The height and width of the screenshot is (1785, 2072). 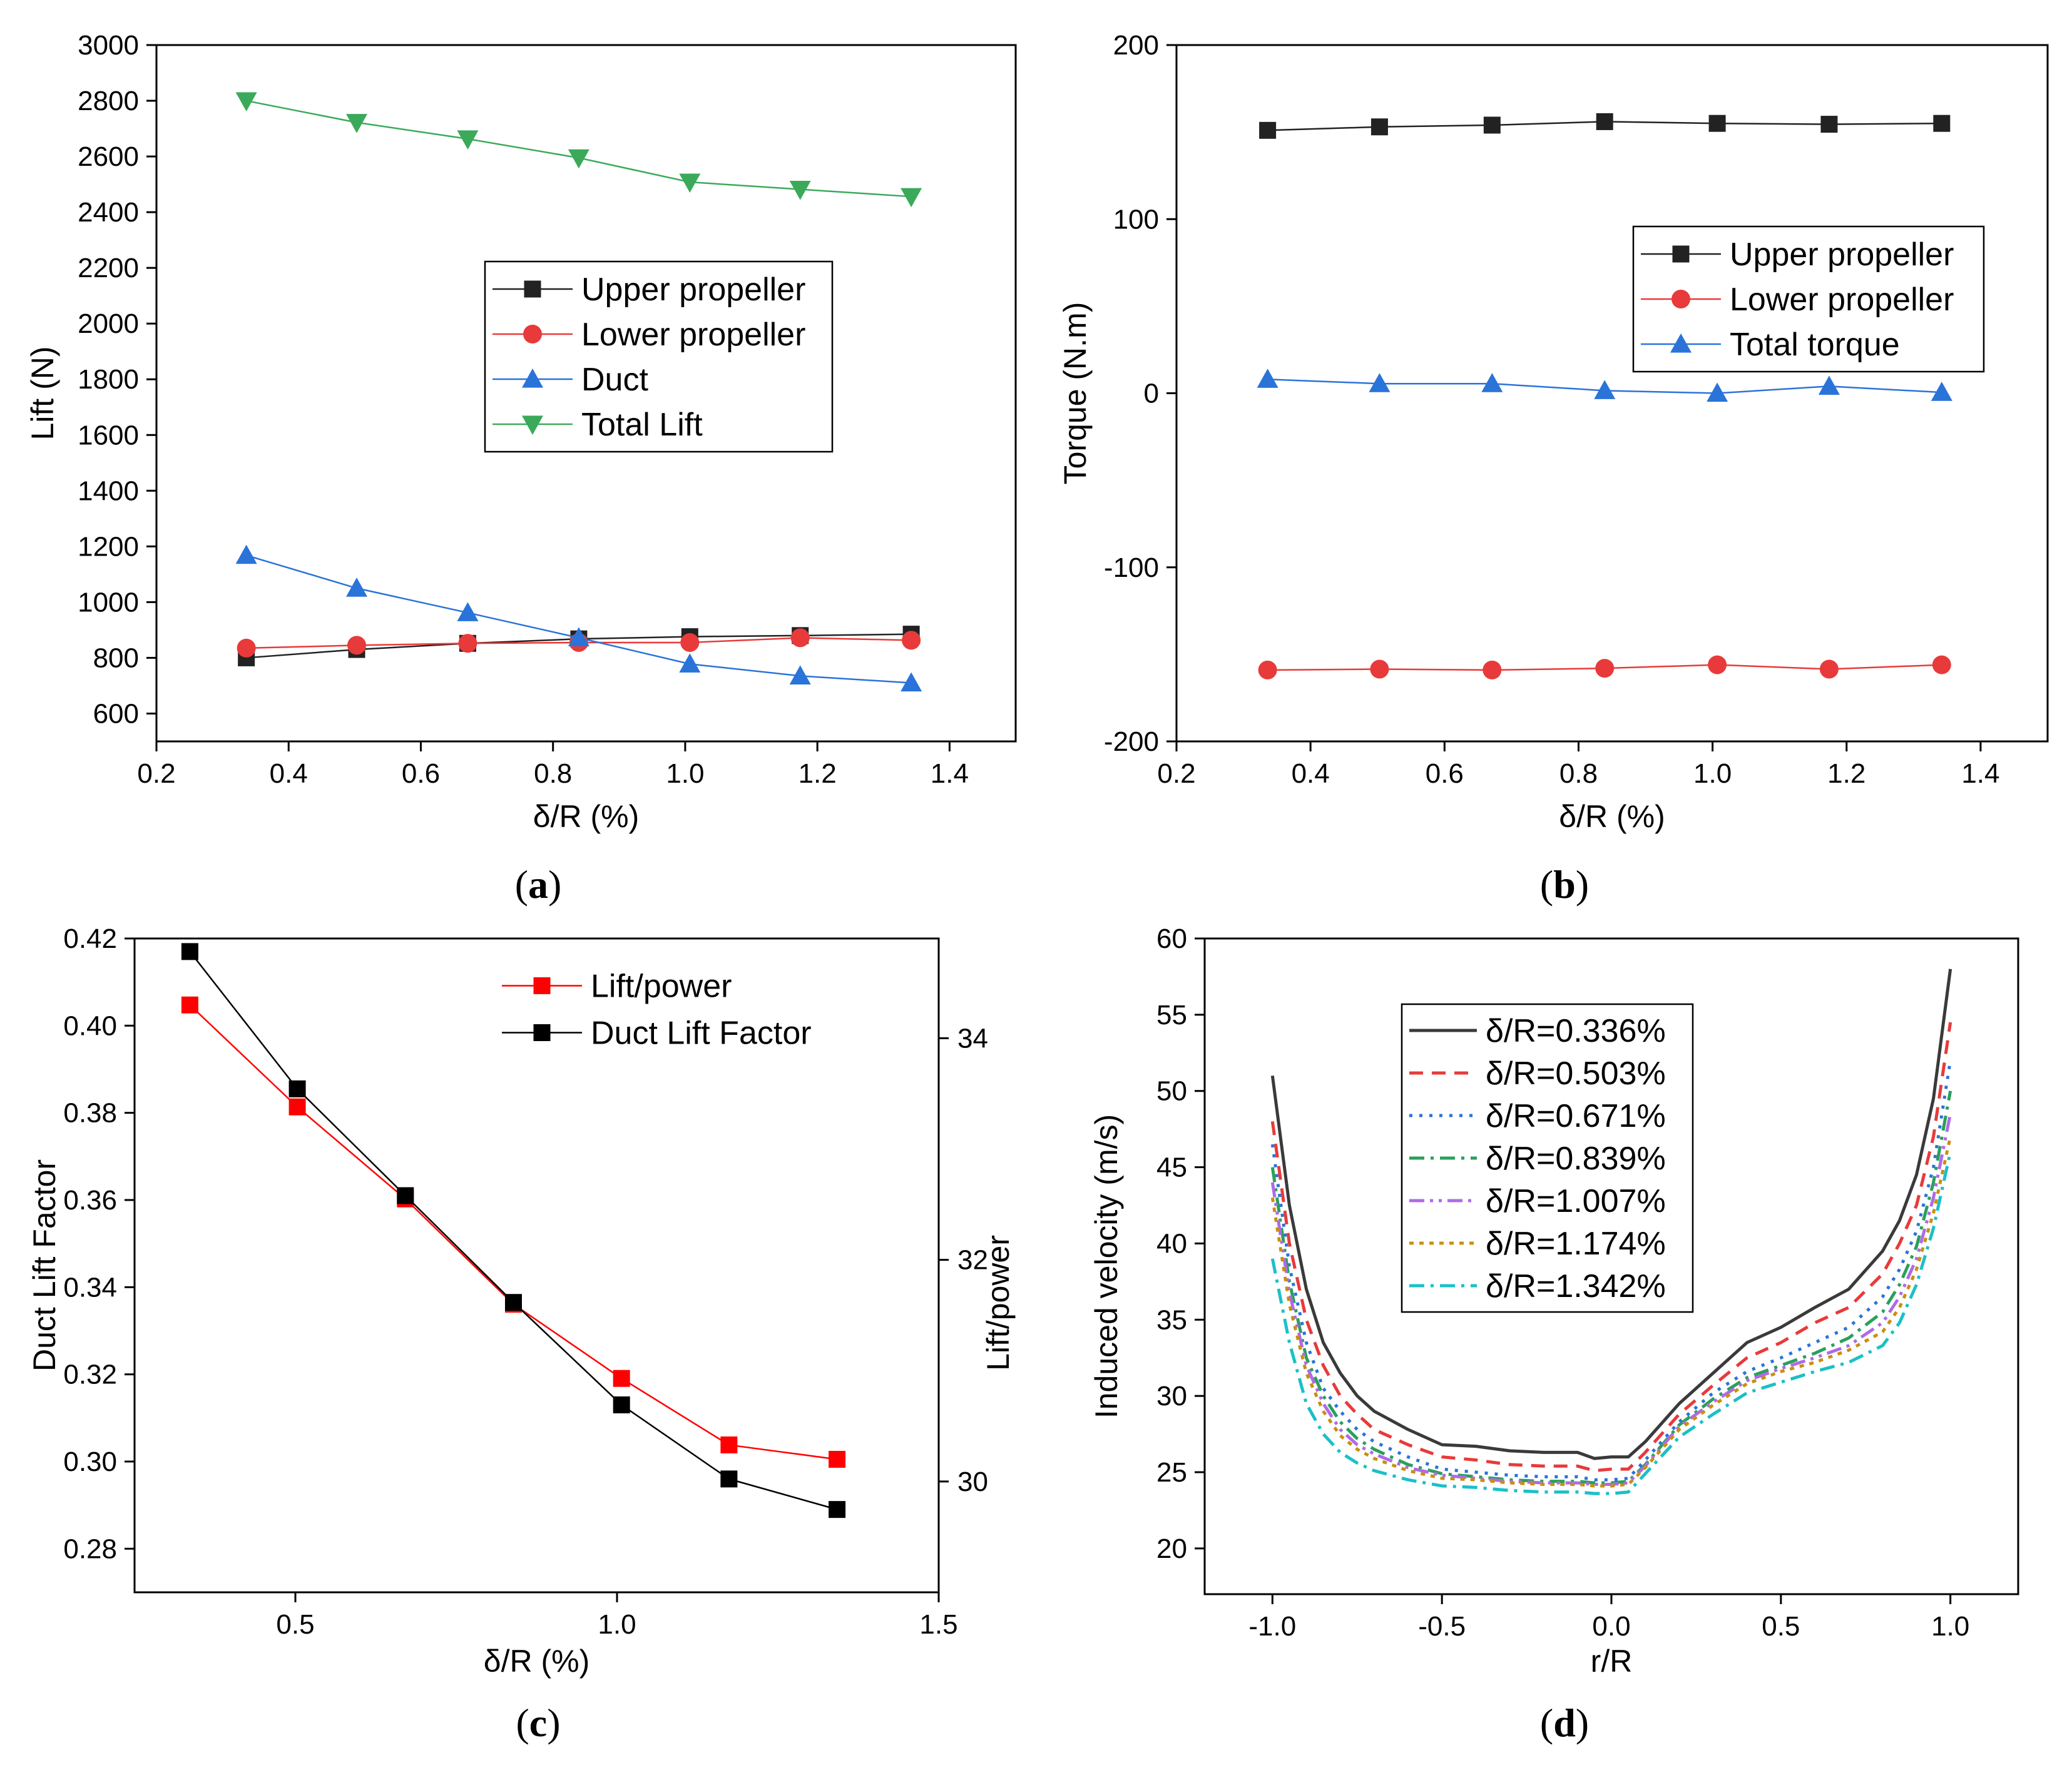 I want to click on y-tick-label: 2400, so click(x=108, y=212).